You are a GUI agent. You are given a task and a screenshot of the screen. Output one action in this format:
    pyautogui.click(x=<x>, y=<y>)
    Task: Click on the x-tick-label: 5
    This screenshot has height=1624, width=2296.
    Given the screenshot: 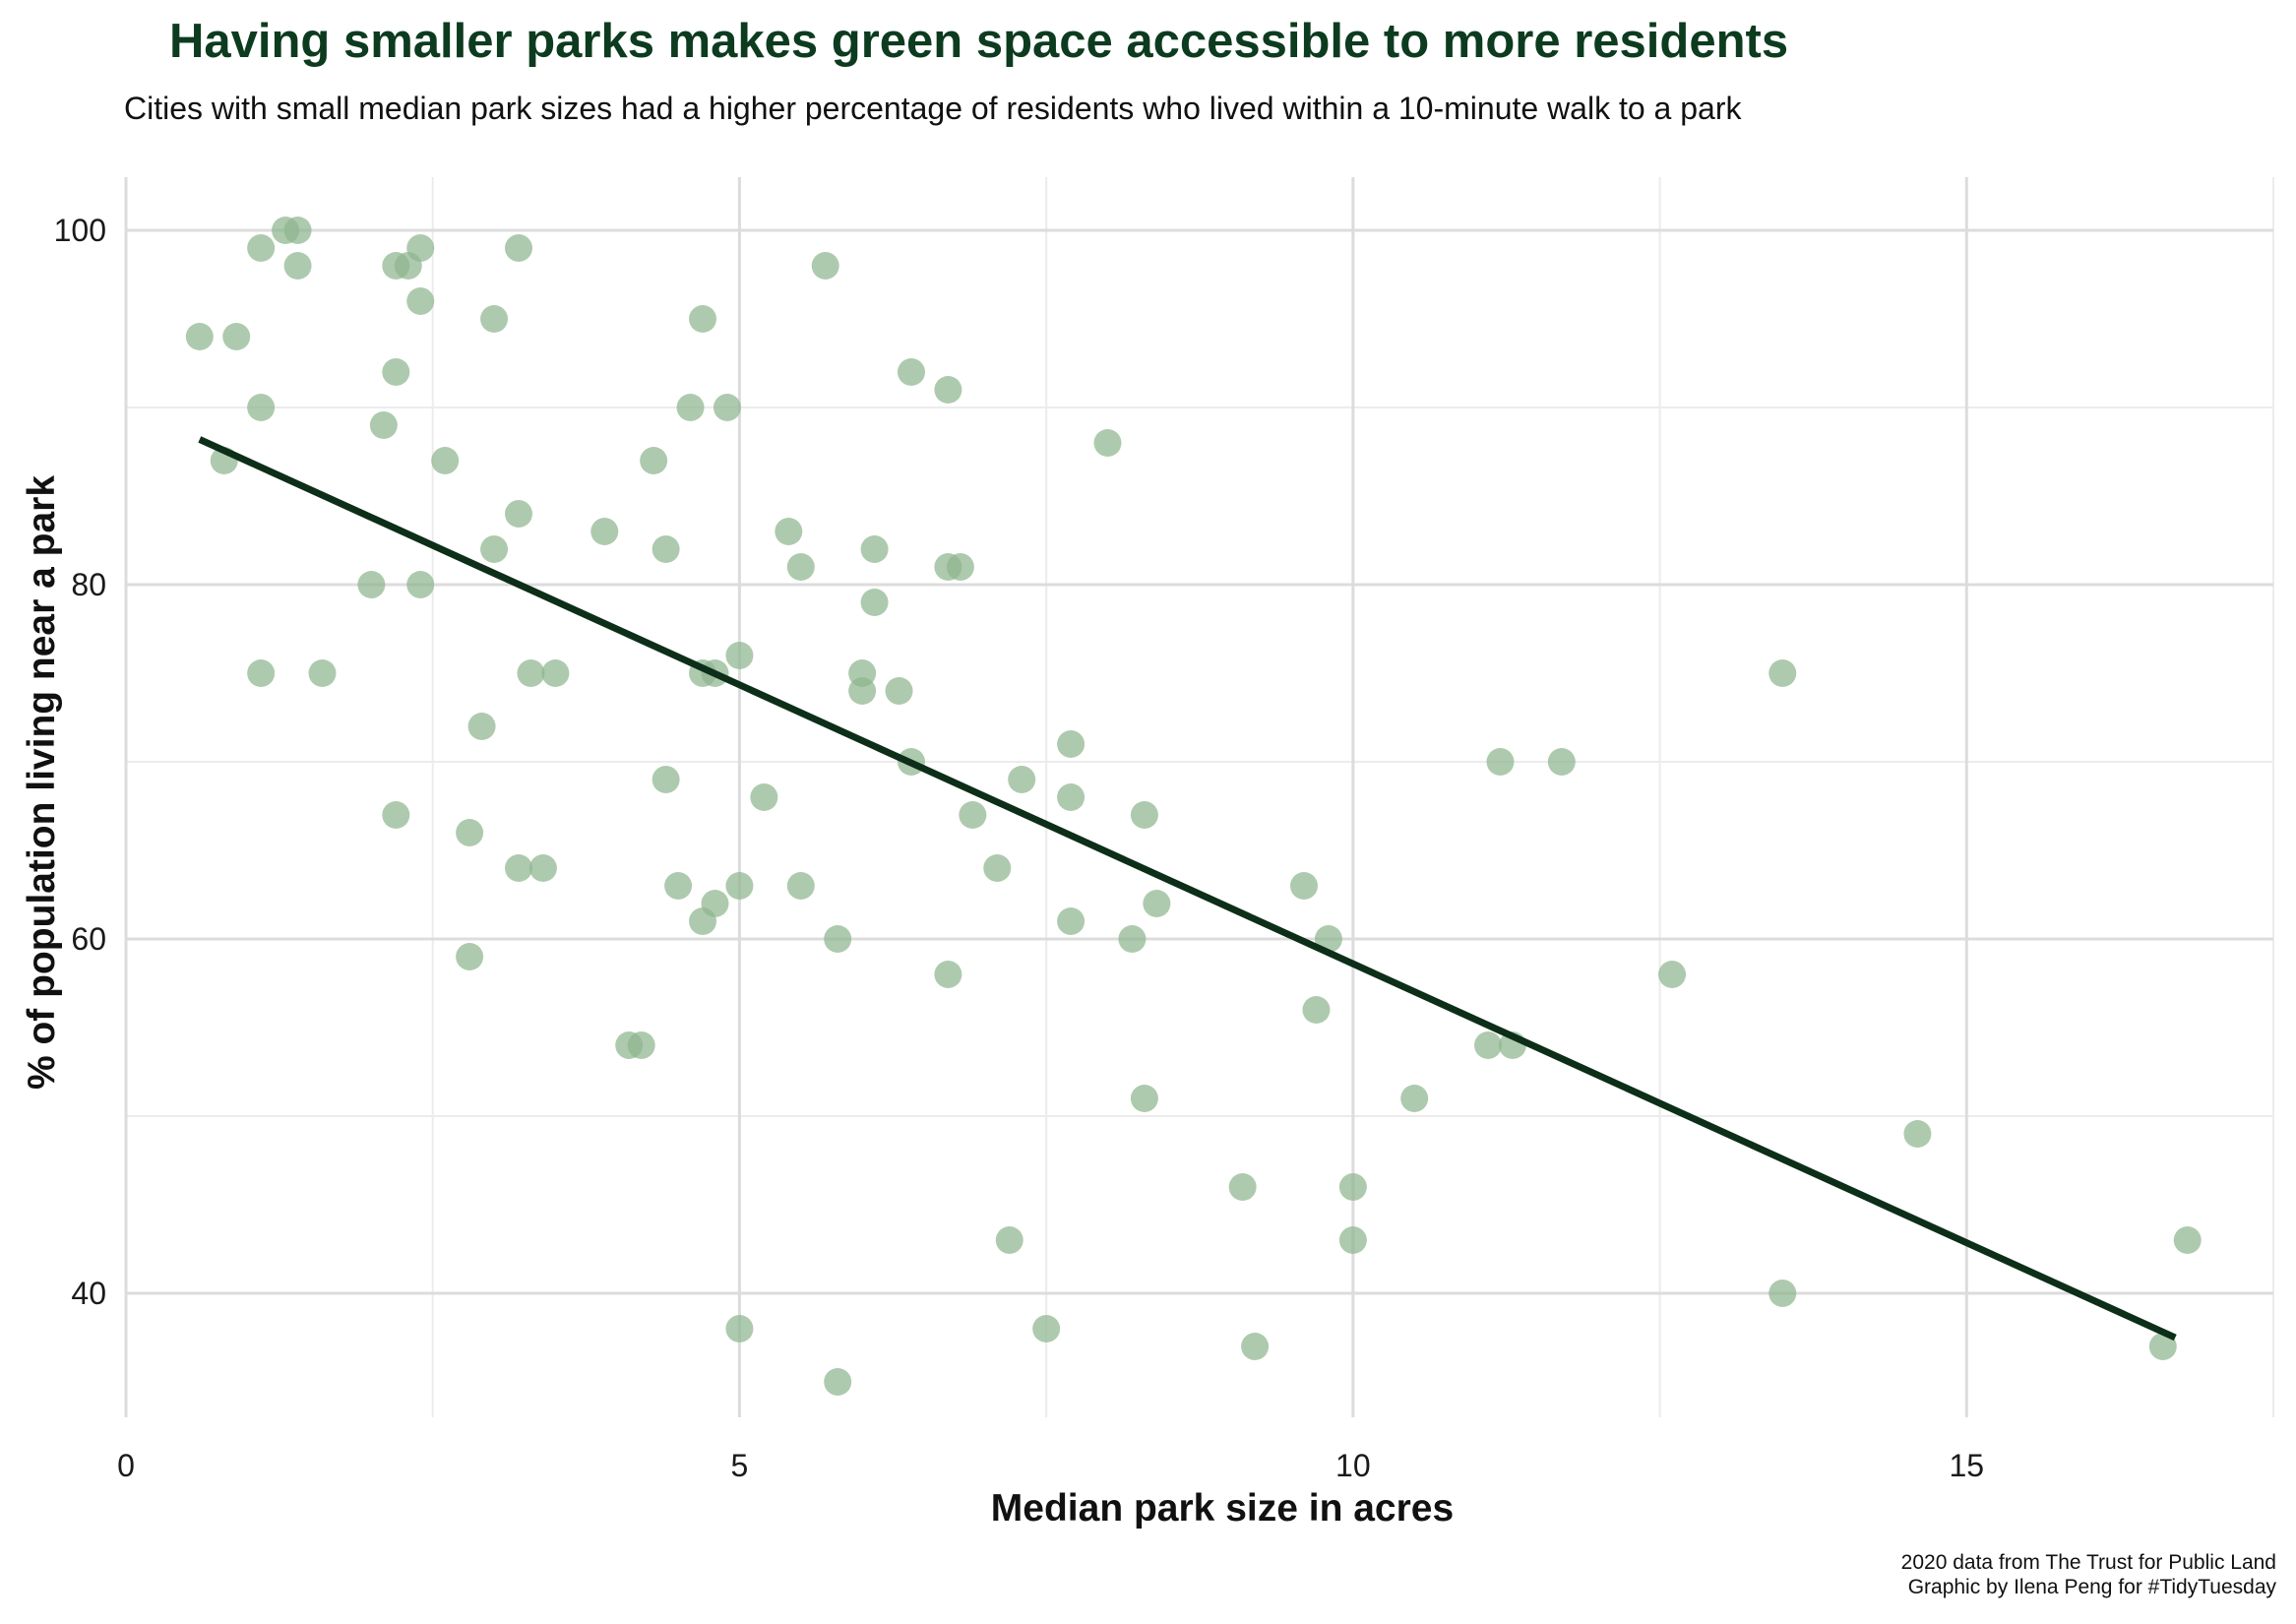 What is the action you would take?
    pyautogui.click(x=740, y=1465)
    